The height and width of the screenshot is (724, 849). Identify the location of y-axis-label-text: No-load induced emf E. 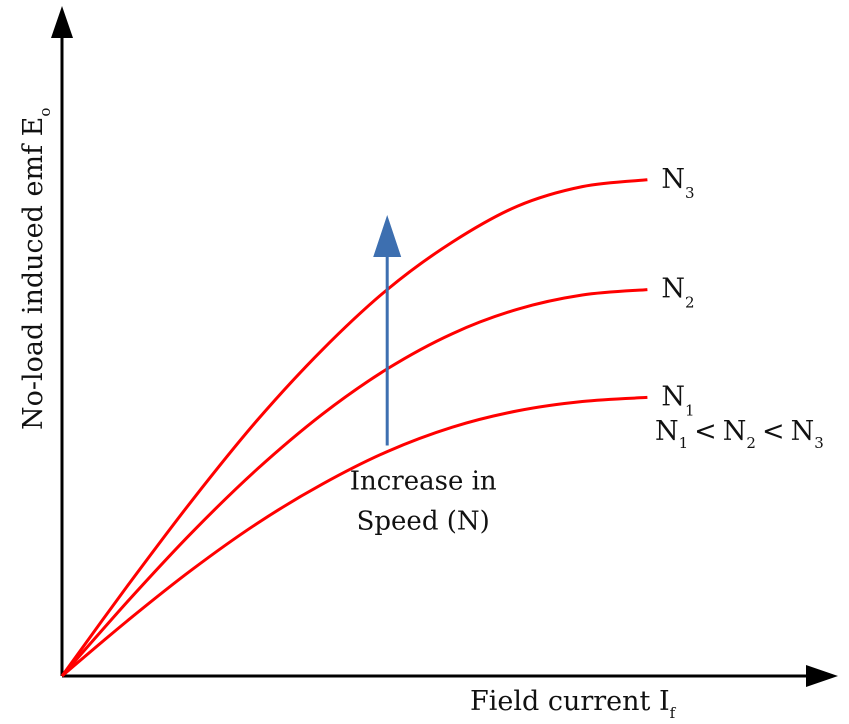
(33, 273).